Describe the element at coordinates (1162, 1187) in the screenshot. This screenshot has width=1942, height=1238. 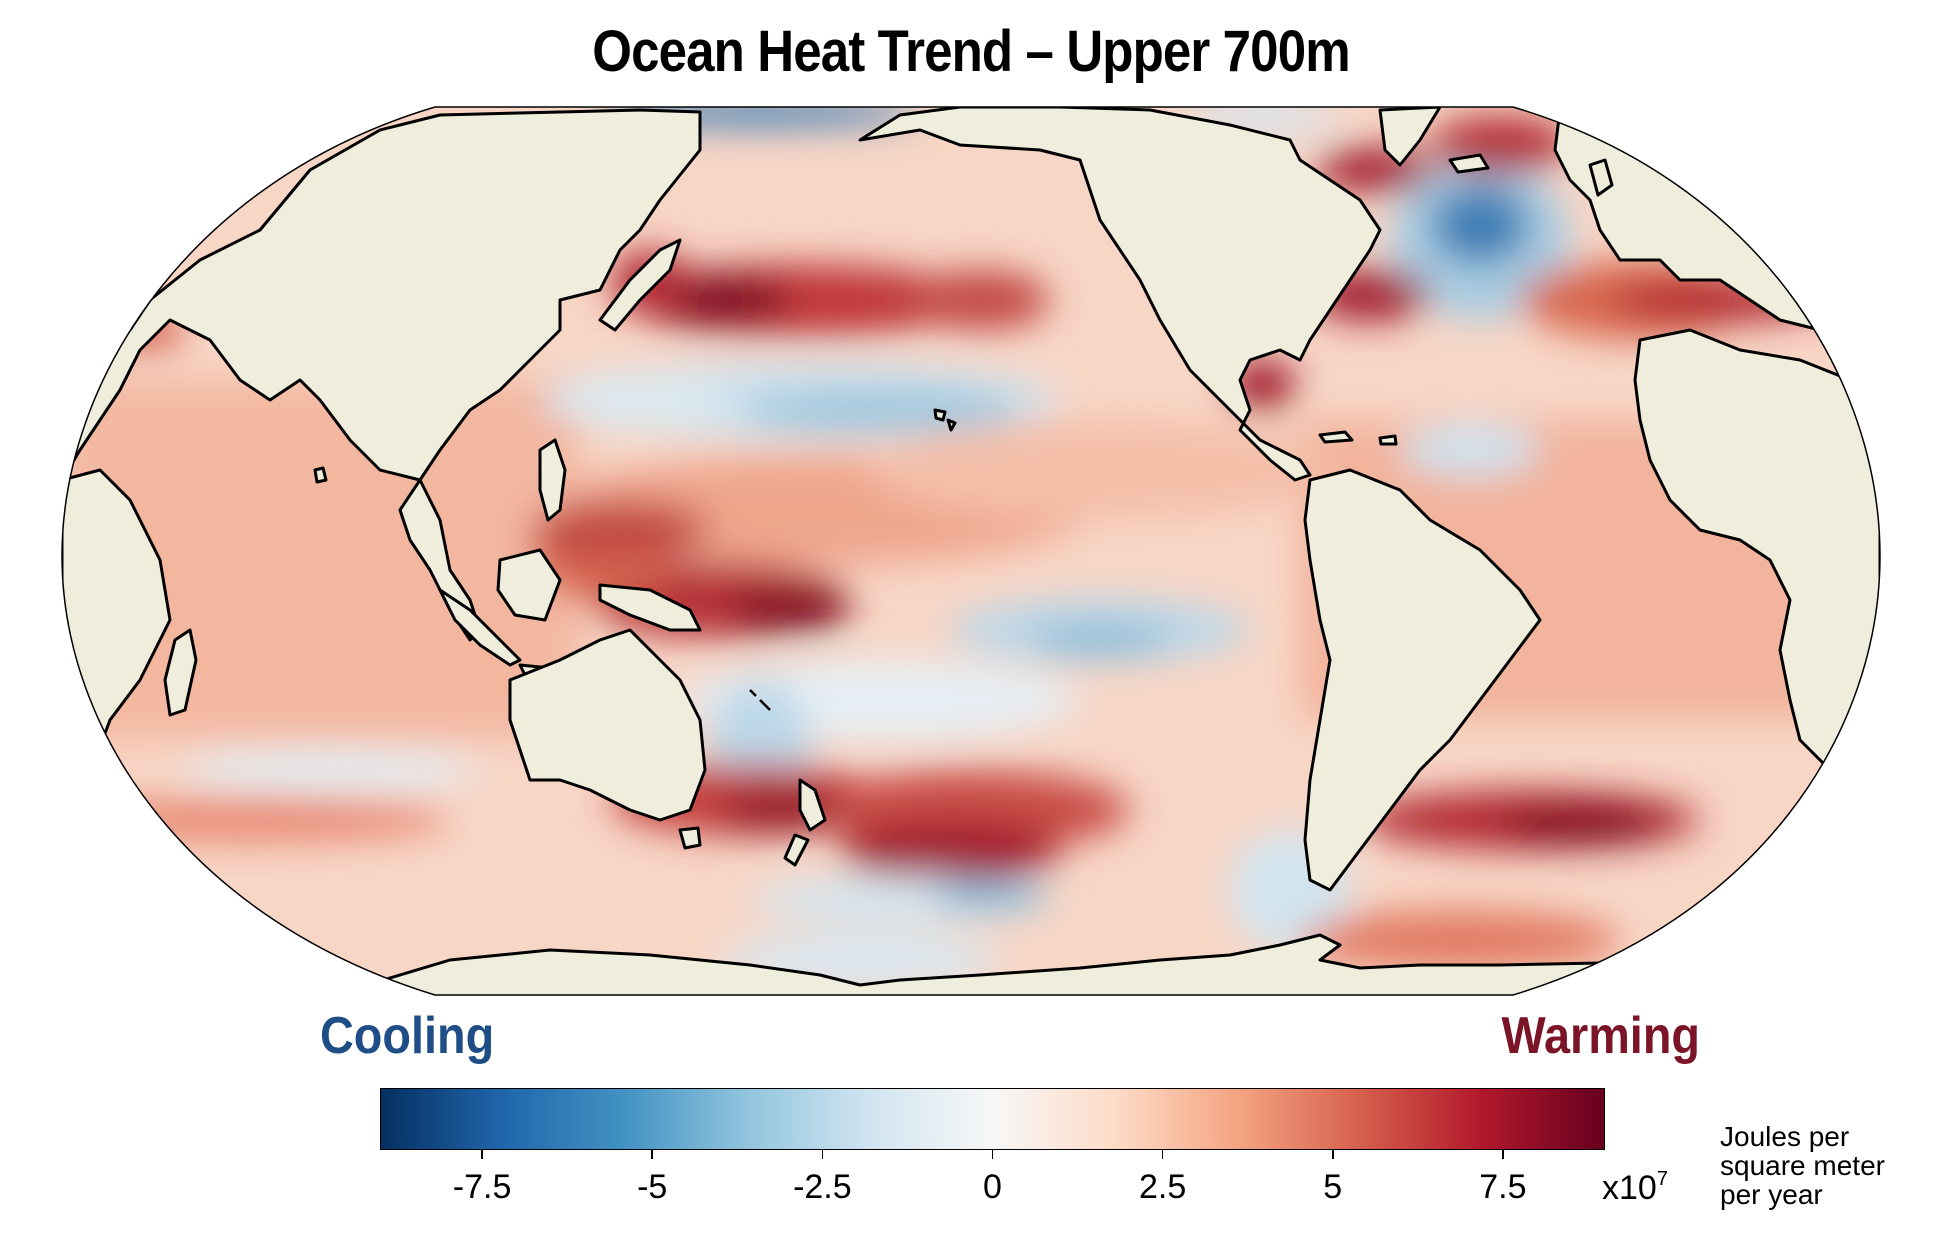
I see `colorbar-tick-label: 2.5` at that location.